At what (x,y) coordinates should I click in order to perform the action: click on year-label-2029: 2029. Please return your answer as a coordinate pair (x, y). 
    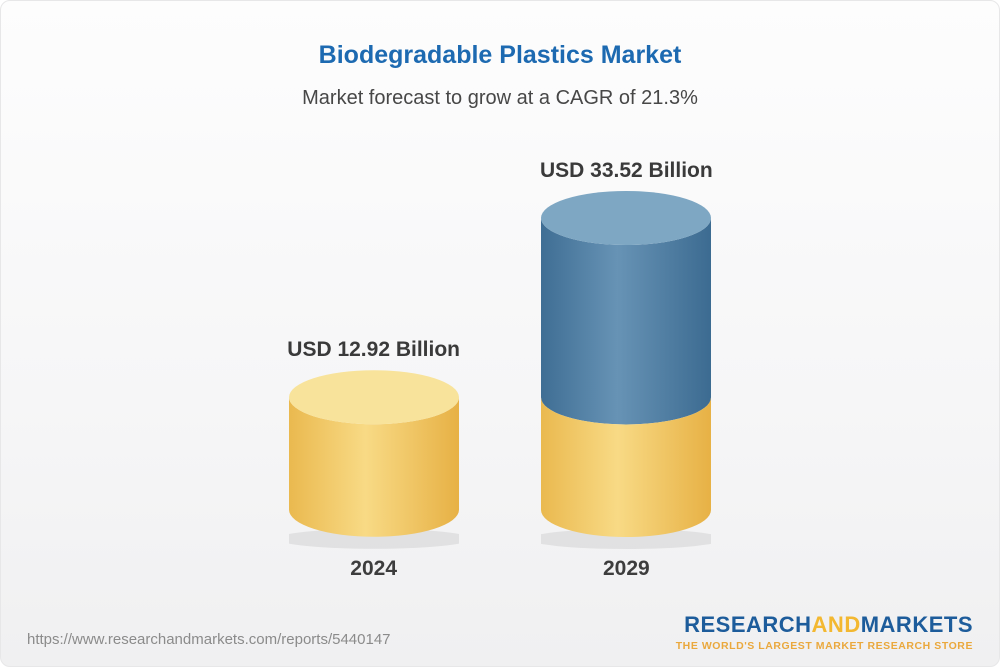
    Looking at the image, I should click on (626, 568).